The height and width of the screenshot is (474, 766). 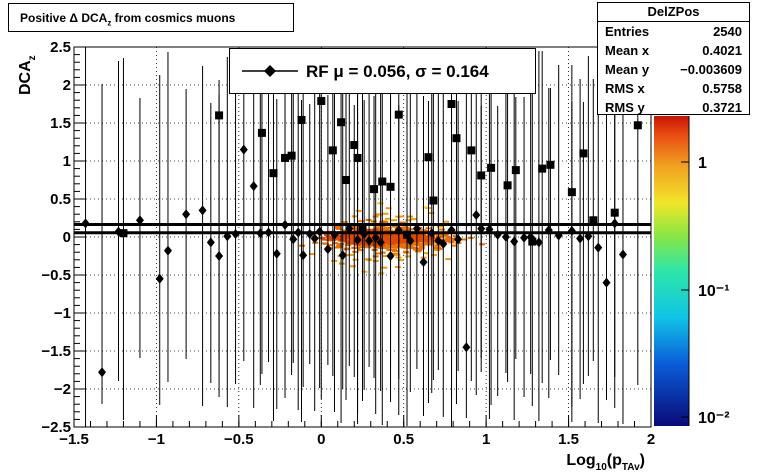 I want to click on stats-row-entries: Entries 2540, so click(x=673, y=31).